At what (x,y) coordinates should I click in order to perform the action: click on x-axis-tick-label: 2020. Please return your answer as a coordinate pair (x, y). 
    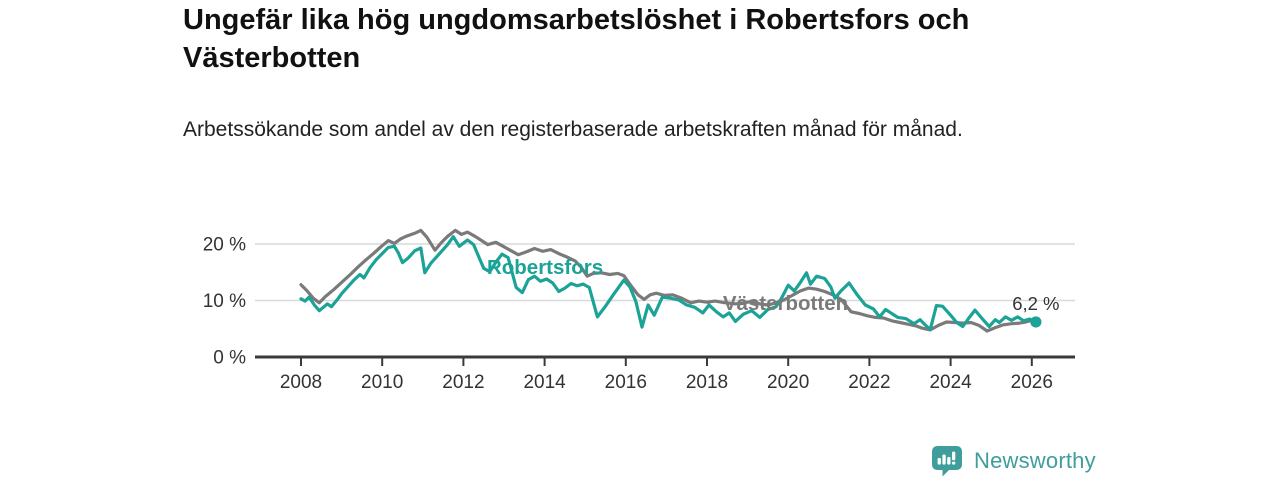
    Looking at the image, I should click on (788, 382).